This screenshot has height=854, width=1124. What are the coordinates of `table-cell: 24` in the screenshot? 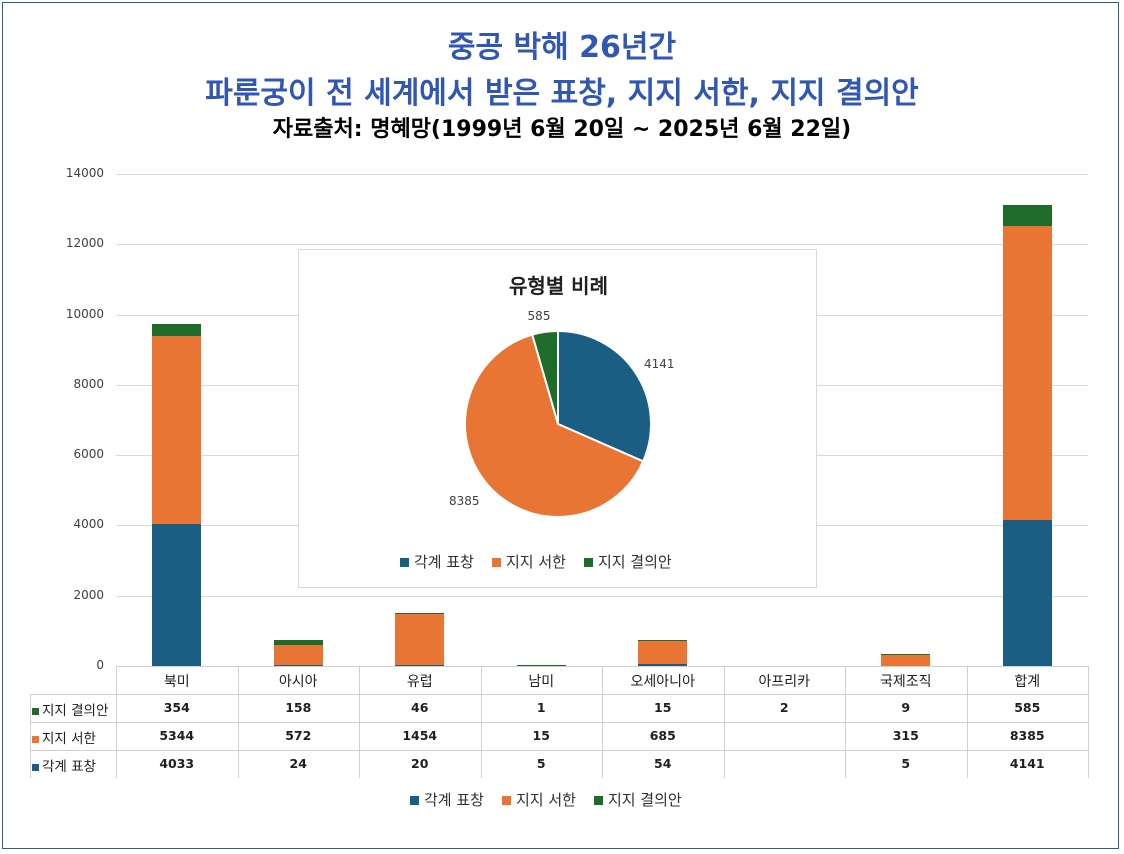 It's located at (298, 763).